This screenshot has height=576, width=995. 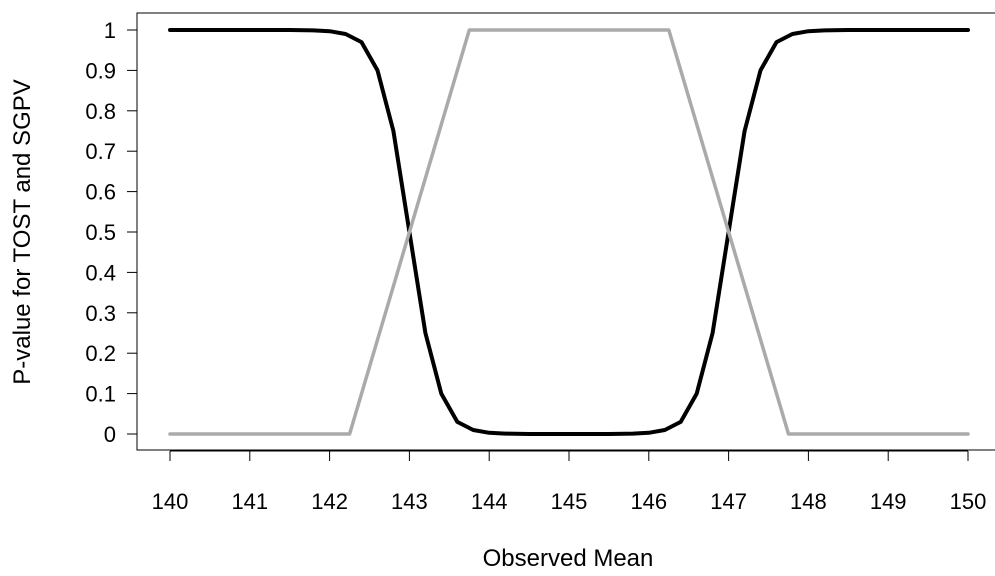 I want to click on y-axis: 0 0.1 0.2 0.3 0.4 0.5 0.6 0.7 0.8 0.9 1, so click(x=111, y=232).